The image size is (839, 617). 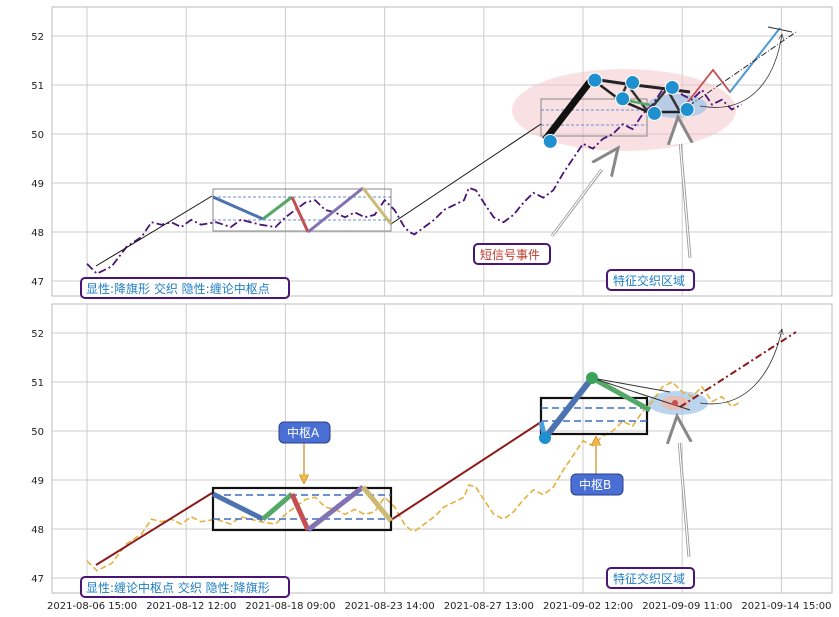 I want to click on top-feature-arrow-inner, so click(x=684, y=191).